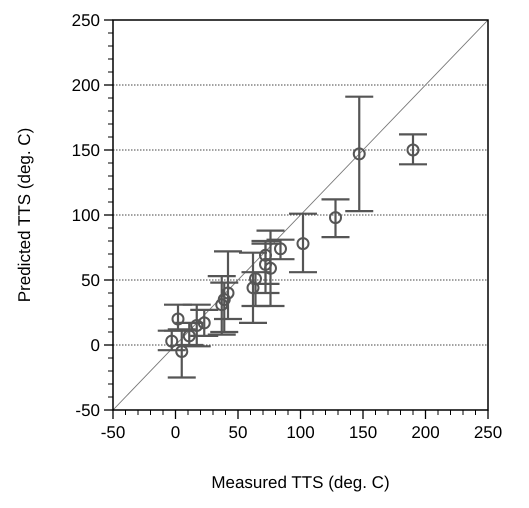  I want to click on x-tick-label: 250, so click(488, 432).